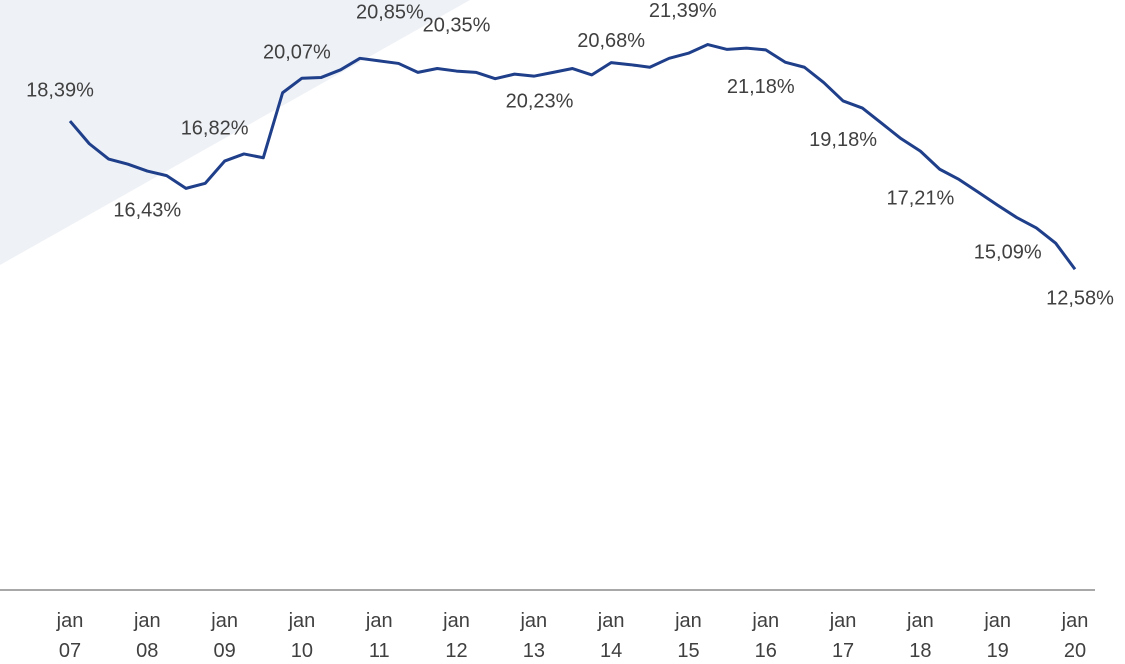 This screenshot has width=1125, height=664. Describe the element at coordinates (147, 651) in the screenshot. I see `x-tick-label-line: 08` at that location.